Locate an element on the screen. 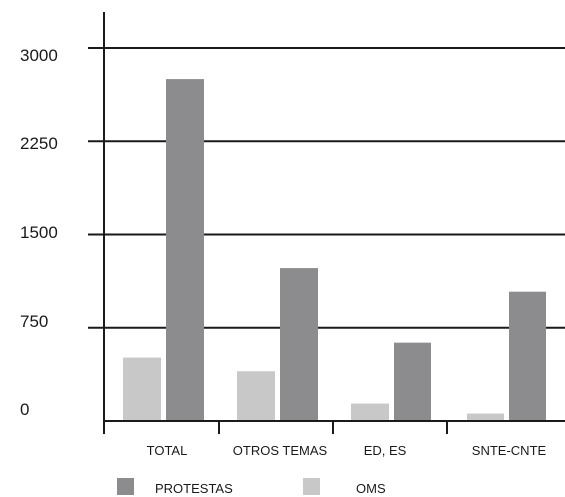  bar-protestas-total is located at coordinates (185, 250).